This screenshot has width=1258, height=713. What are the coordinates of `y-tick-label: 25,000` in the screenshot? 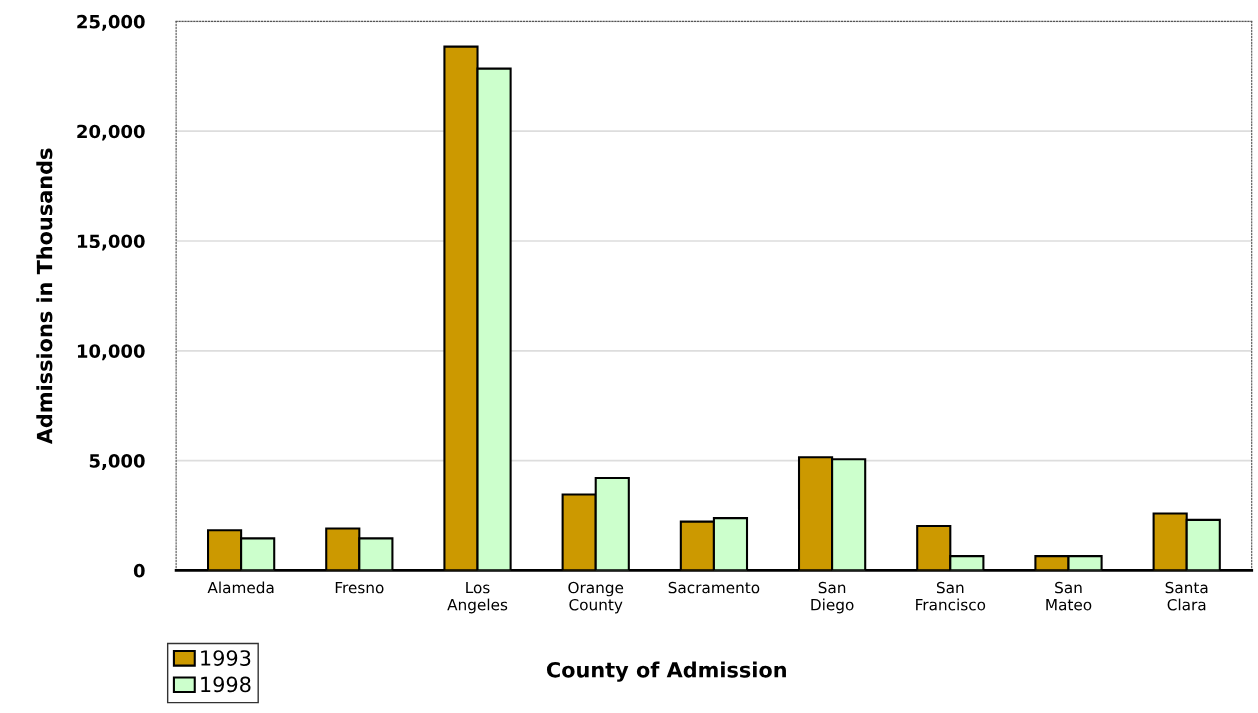 It's located at (111, 22).